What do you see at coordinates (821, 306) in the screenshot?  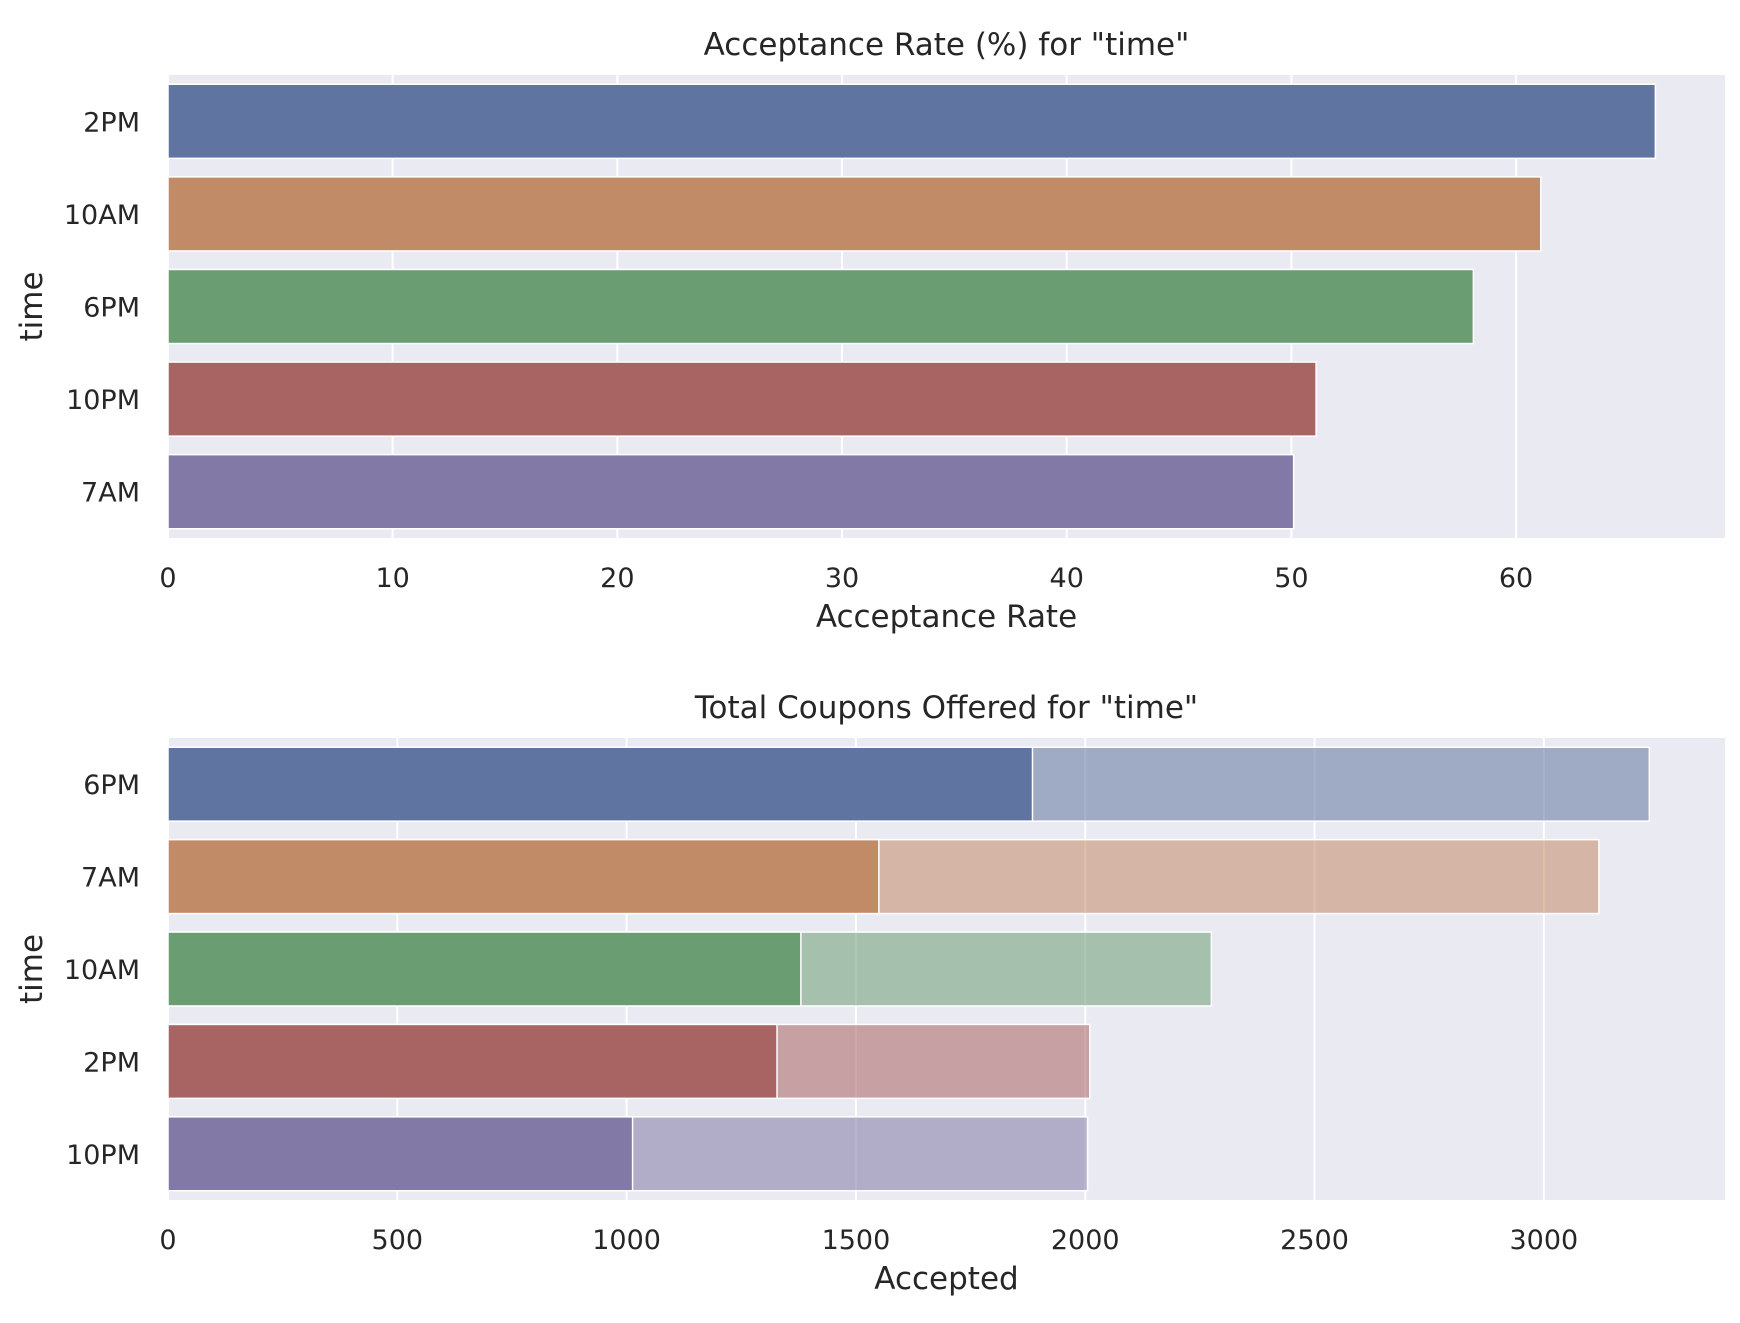 I see `bar-6pm` at bounding box center [821, 306].